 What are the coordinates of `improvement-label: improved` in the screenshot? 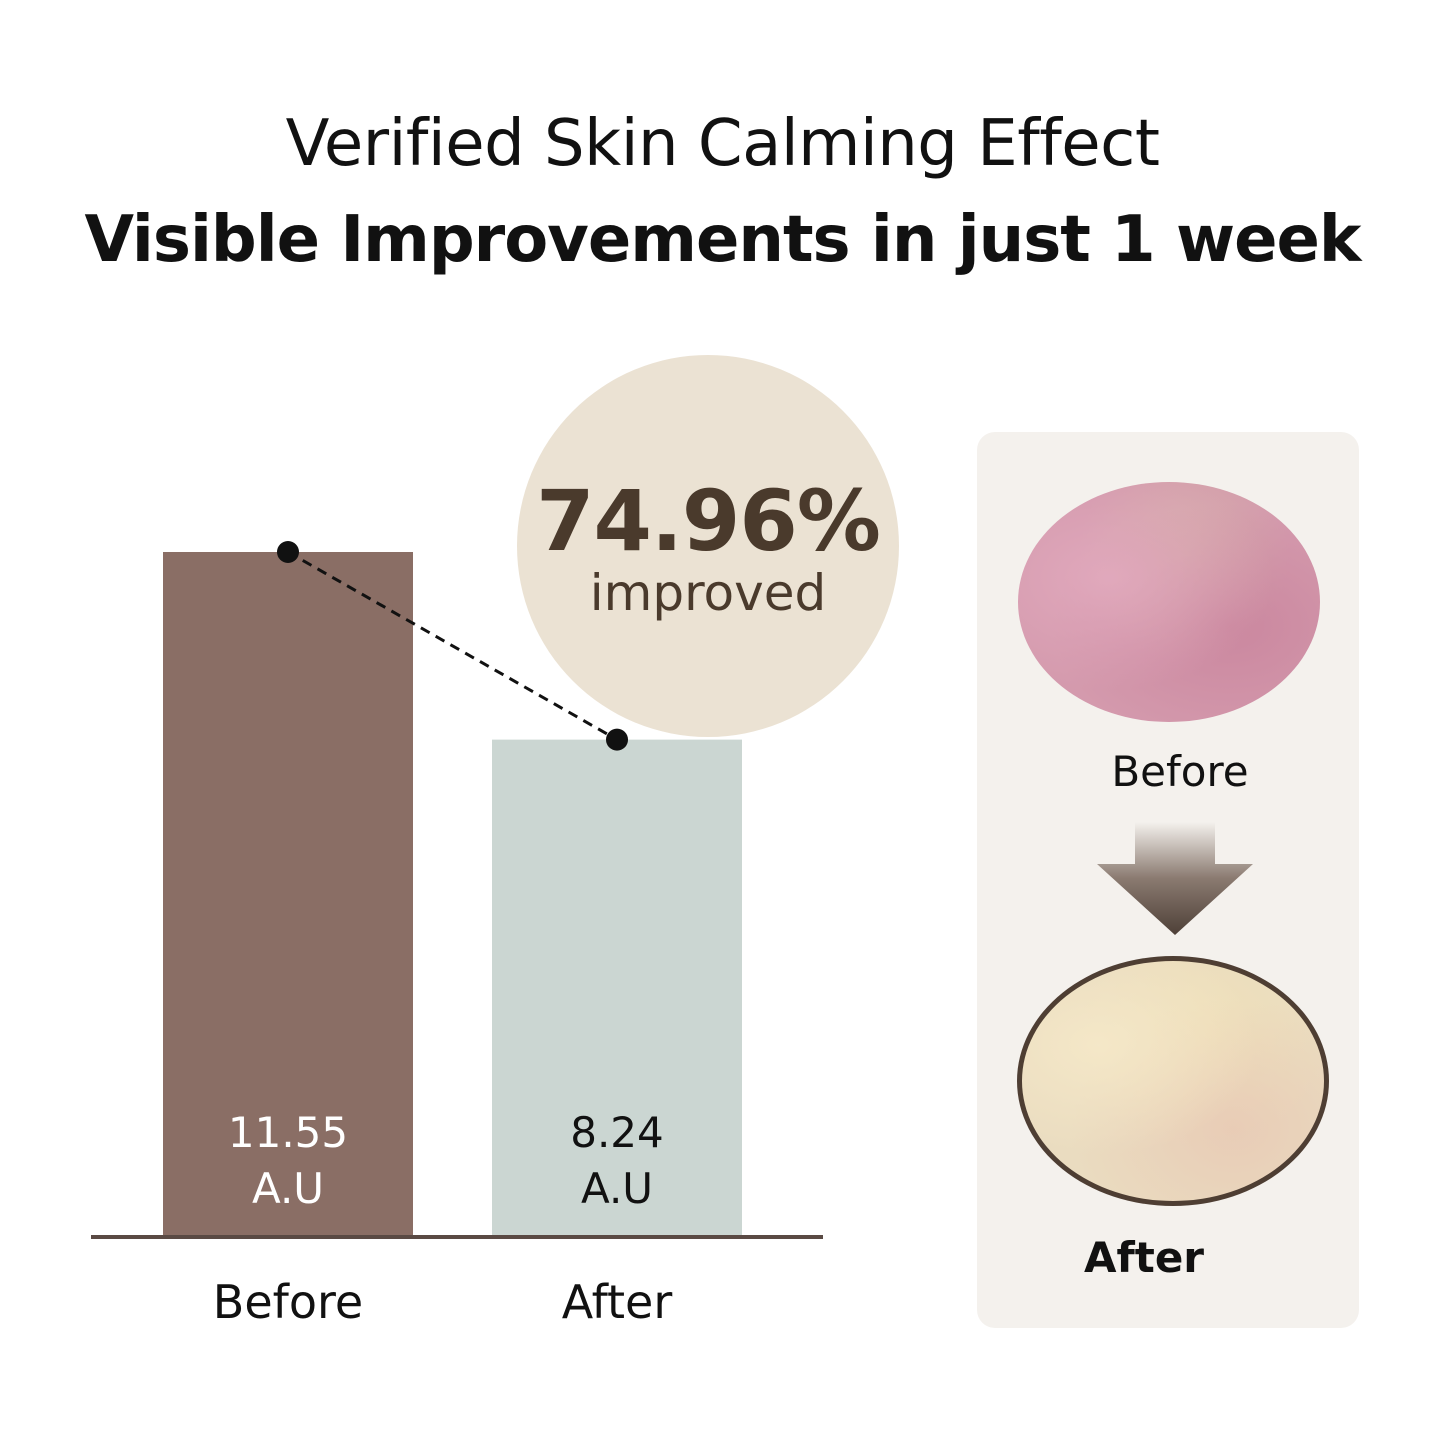 It's located at (708, 593).